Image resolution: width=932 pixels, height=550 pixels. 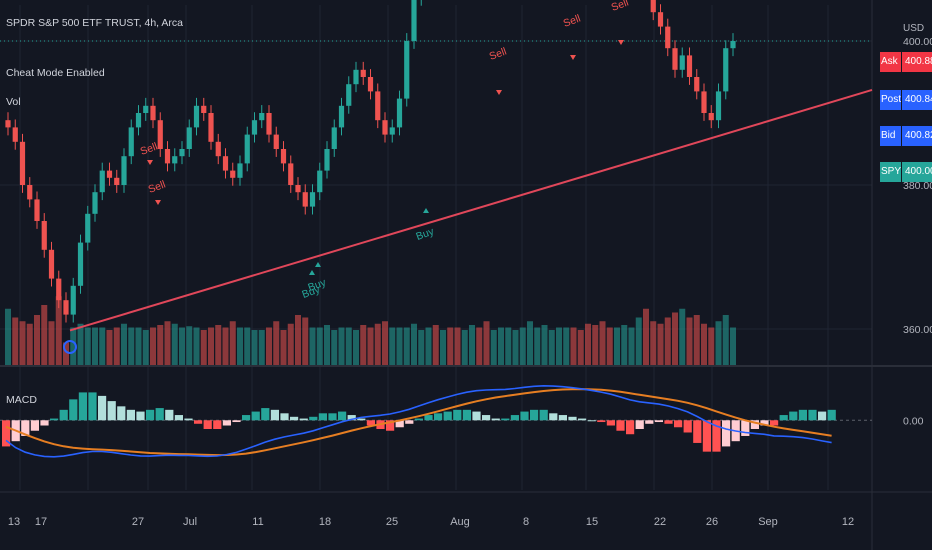 What do you see at coordinates (890, 136) in the screenshot?
I see `price-tag-bid-label: Bid` at bounding box center [890, 136].